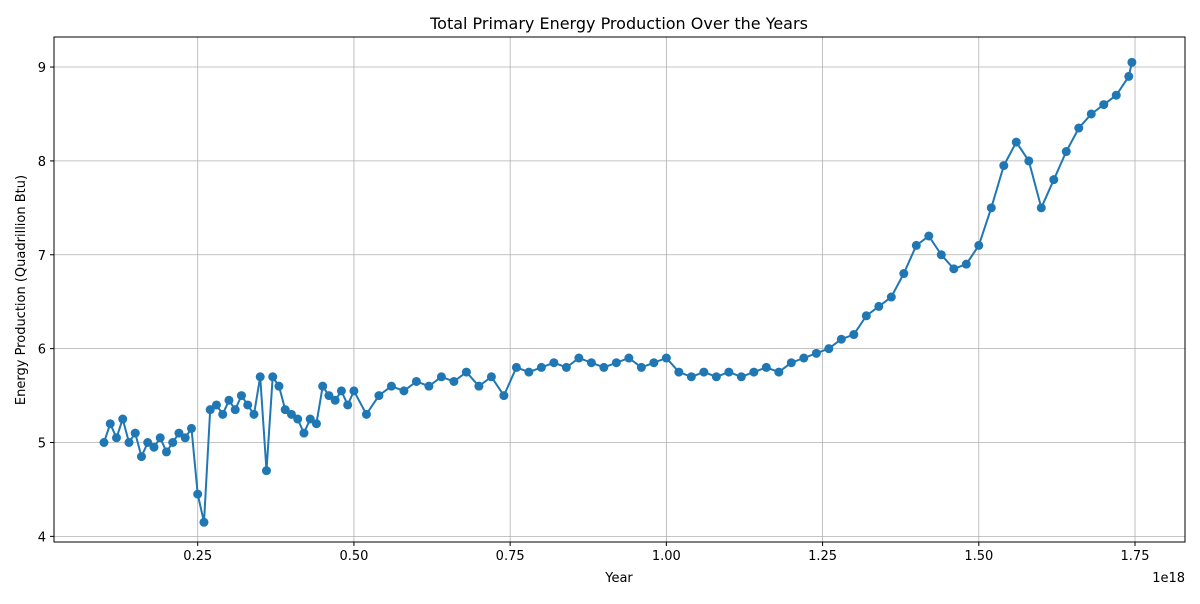 Image resolution: width=1200 pixels, height=604 pixels. What do you see at coordinates (42, 444) in the screenshot?
I see `y-tick-label: 5` at bounding box center [42, 444].